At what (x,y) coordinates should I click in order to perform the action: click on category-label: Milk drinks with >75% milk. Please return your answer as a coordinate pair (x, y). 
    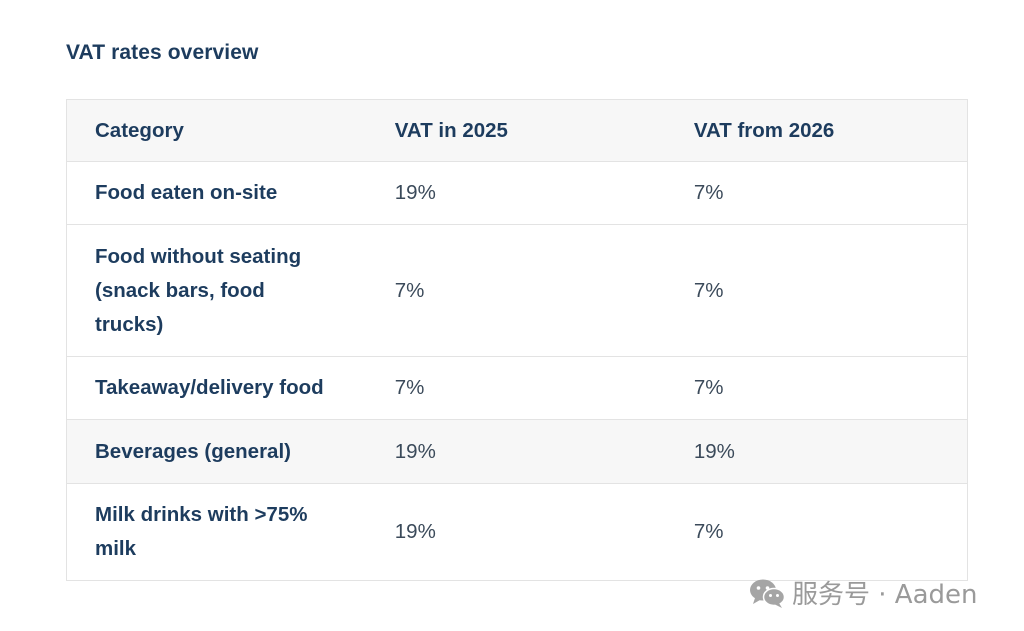
    Looking at the image, I should click on (201, 531).